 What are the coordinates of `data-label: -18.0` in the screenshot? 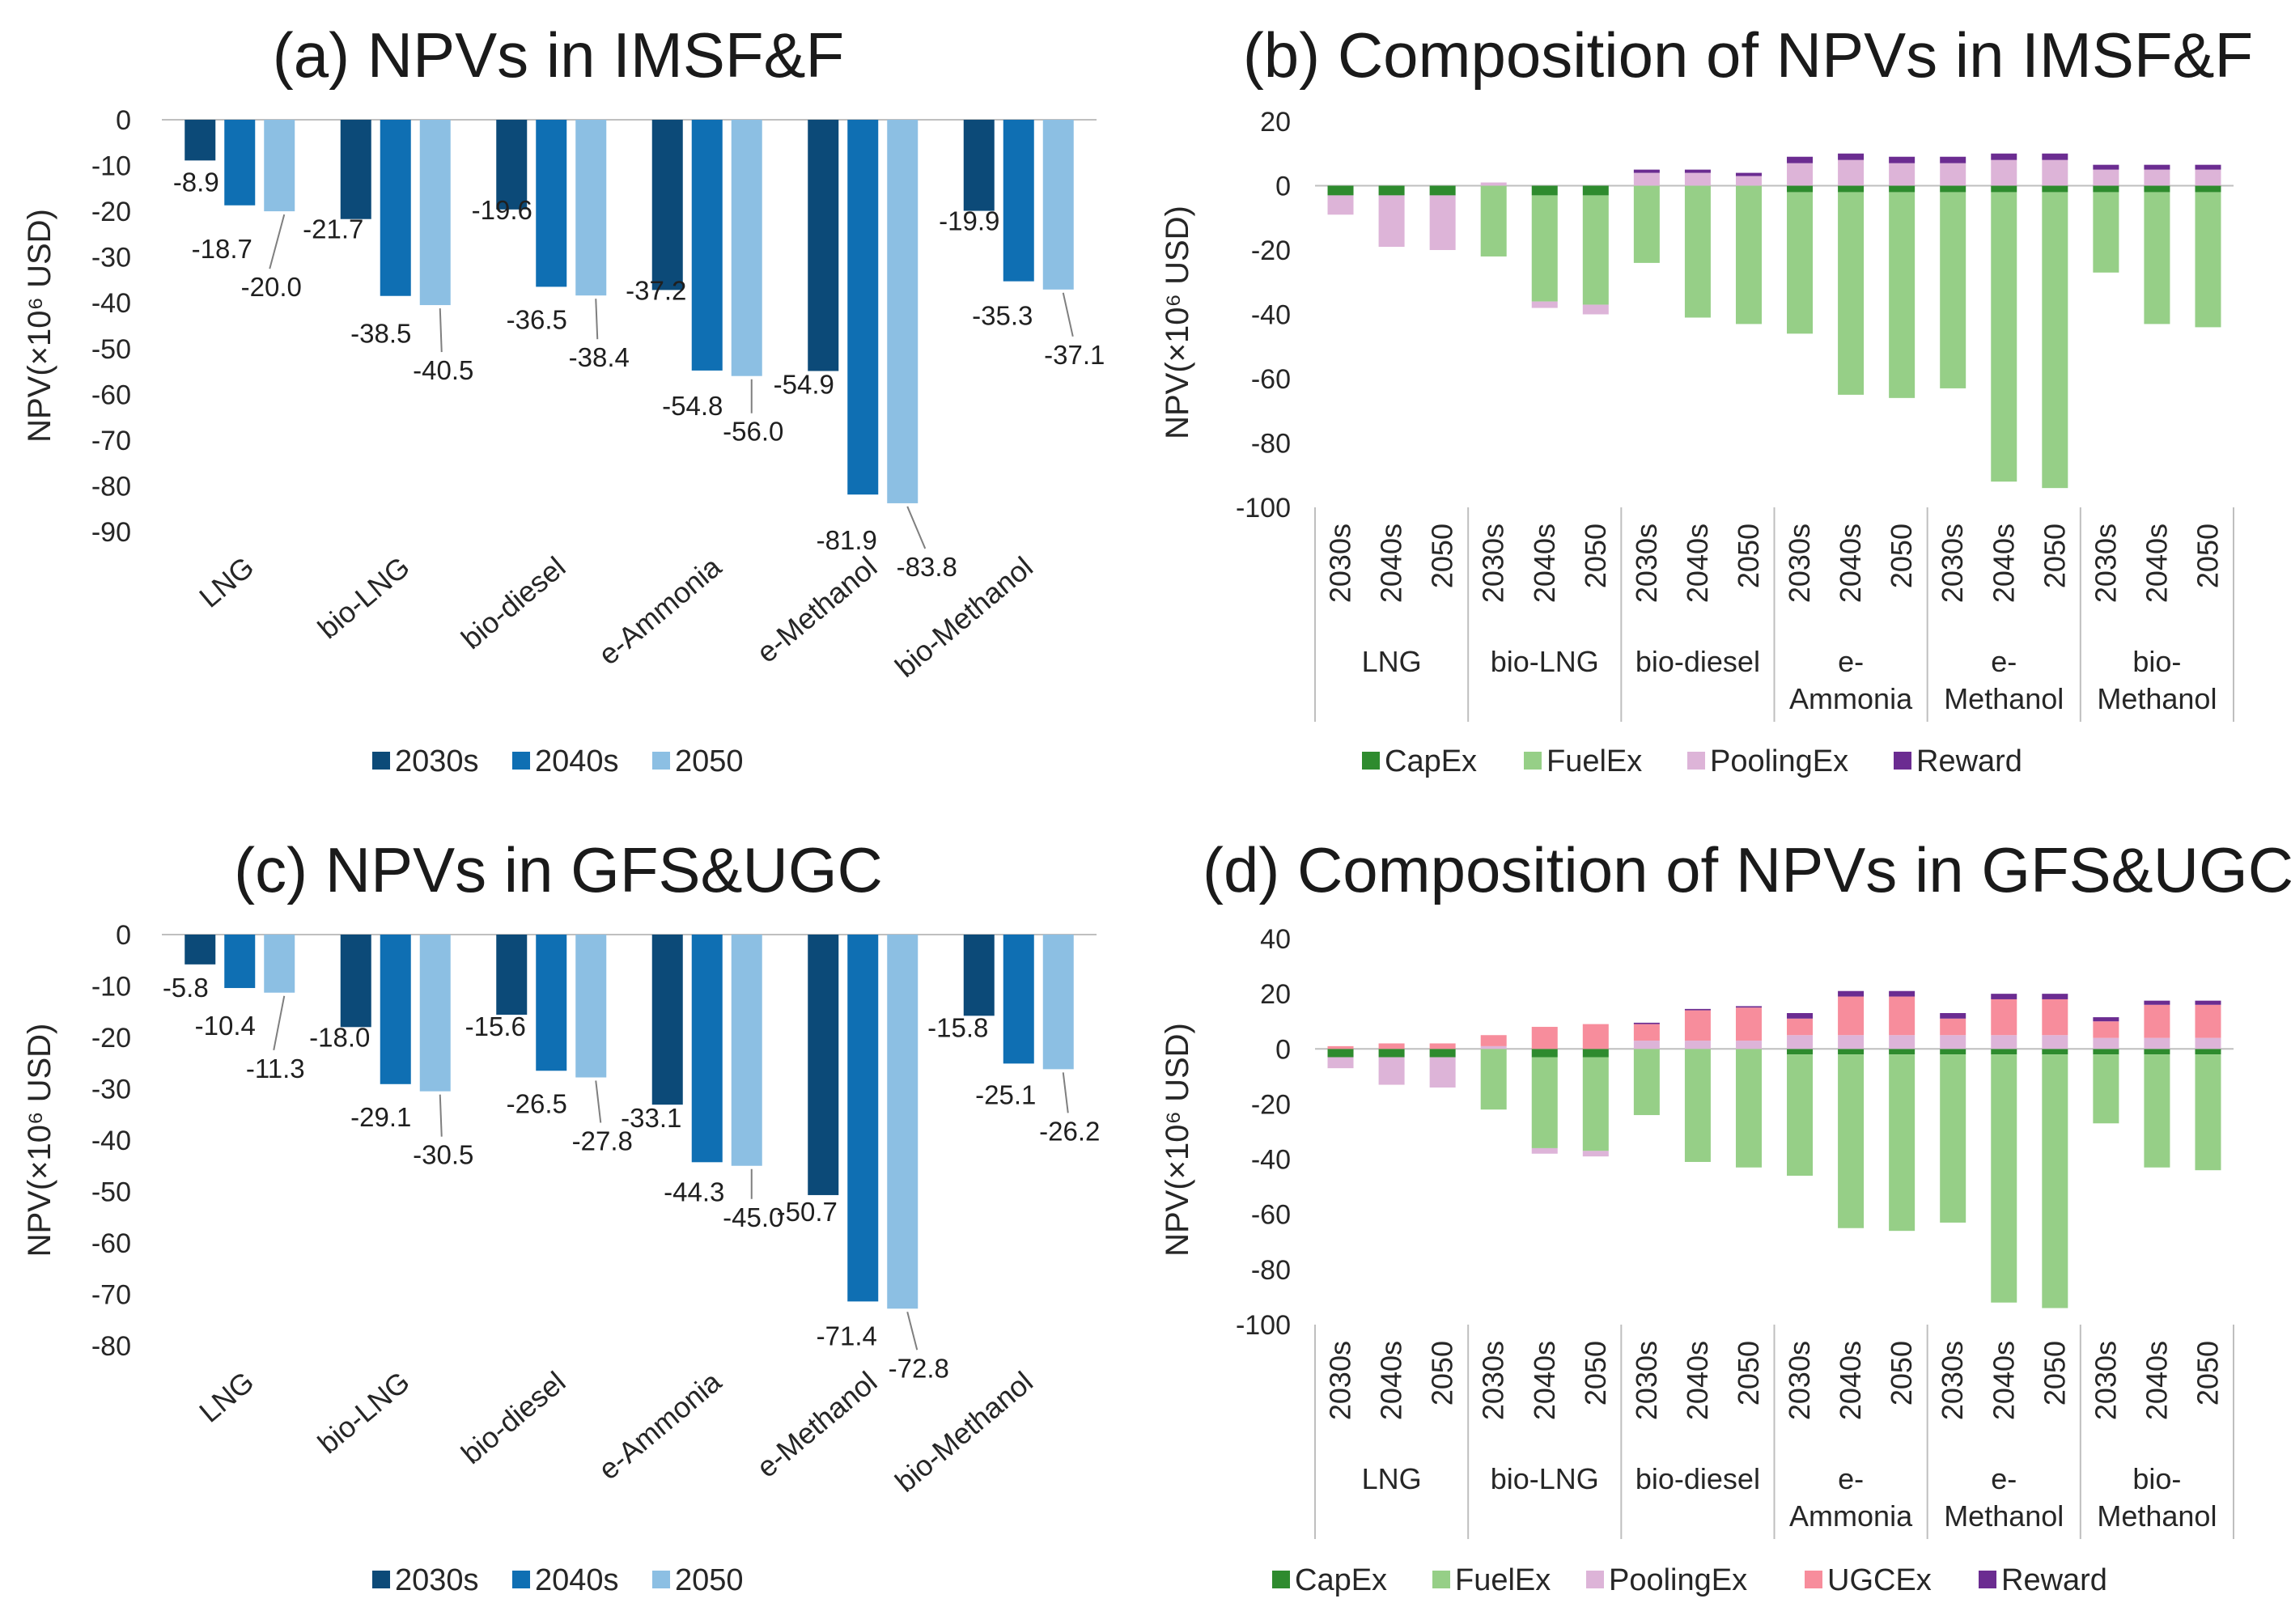 It's located at (339, 1037).